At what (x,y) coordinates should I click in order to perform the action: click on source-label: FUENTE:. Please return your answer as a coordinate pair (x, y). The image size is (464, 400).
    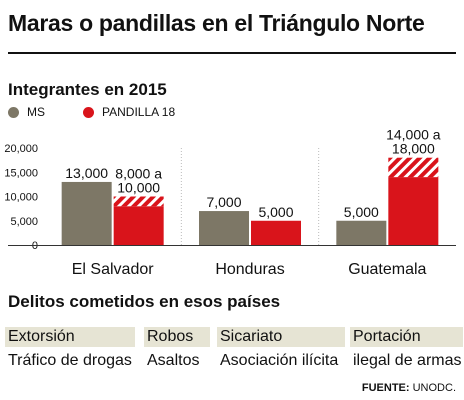
    Looking at the image, I should click on (385, 388).